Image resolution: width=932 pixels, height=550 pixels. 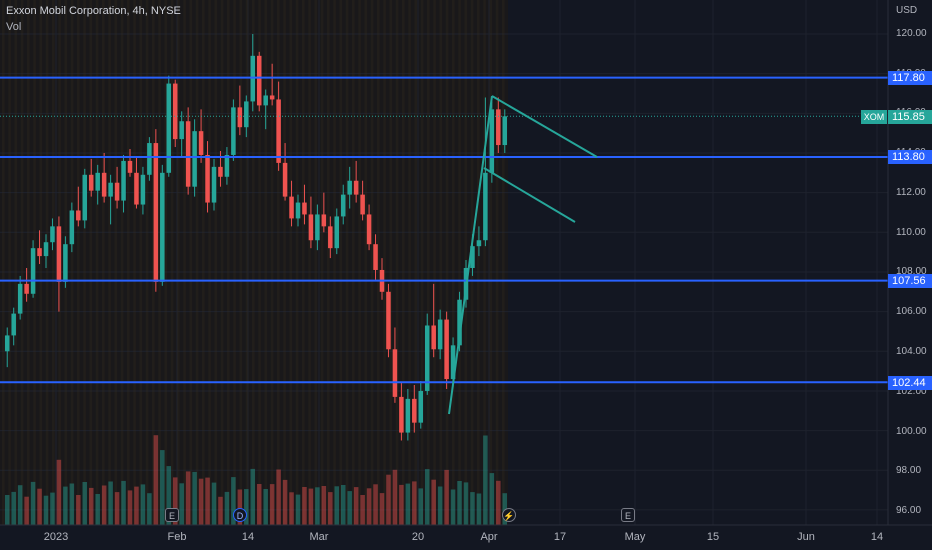 I want to click on time-tick: Mar, so click(x=319, y=537).